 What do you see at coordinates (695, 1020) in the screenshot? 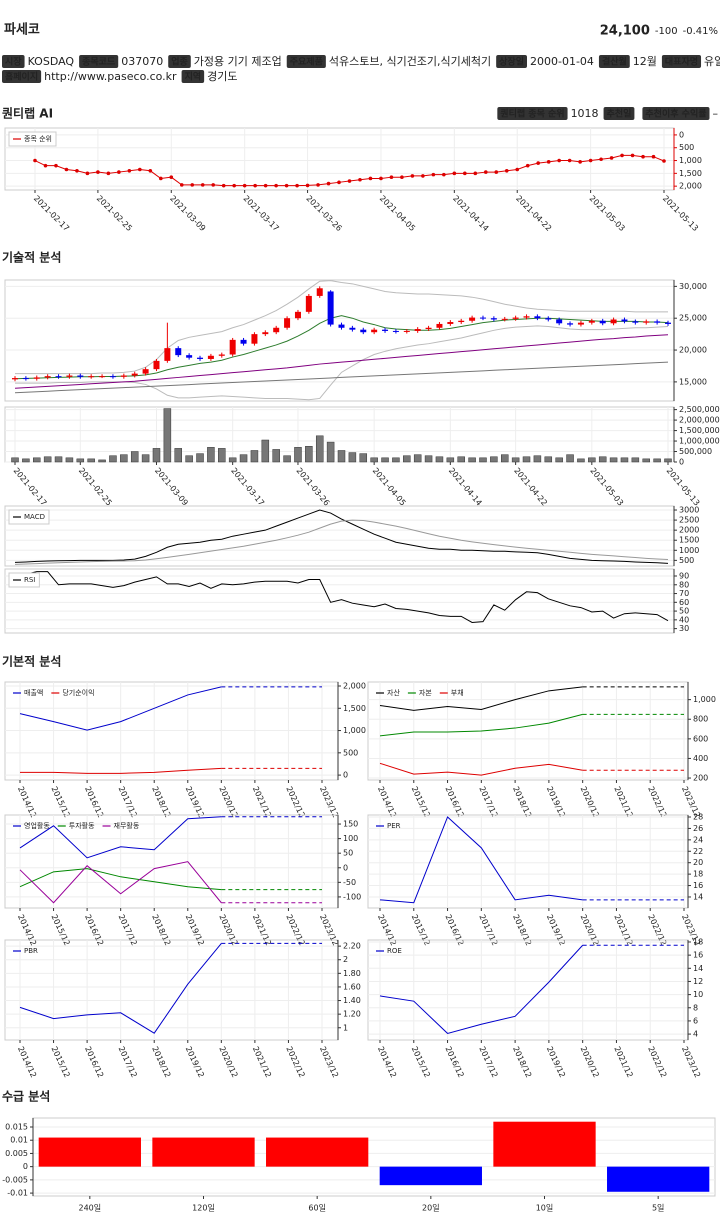
I see `y-tick-label: 6` at bounding box center [695, 1020].